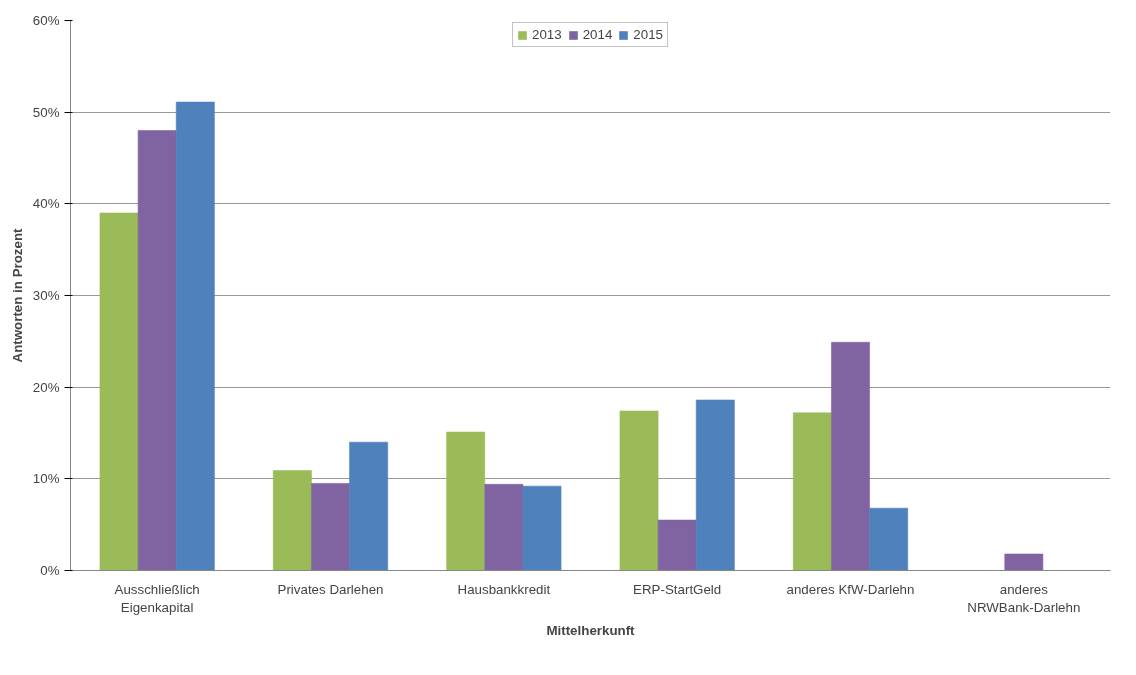  I want to click on y-tick-label: 30%, so click(46, 295).